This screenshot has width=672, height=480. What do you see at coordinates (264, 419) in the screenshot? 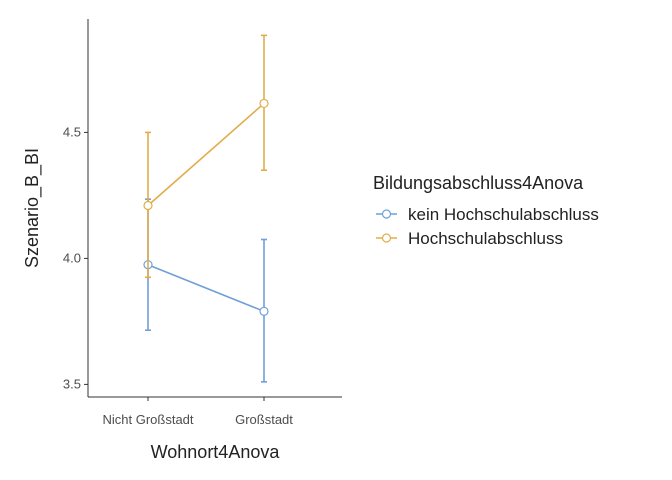
I see `x-tick-label: Großstadt` at bounding box center [264, 419].